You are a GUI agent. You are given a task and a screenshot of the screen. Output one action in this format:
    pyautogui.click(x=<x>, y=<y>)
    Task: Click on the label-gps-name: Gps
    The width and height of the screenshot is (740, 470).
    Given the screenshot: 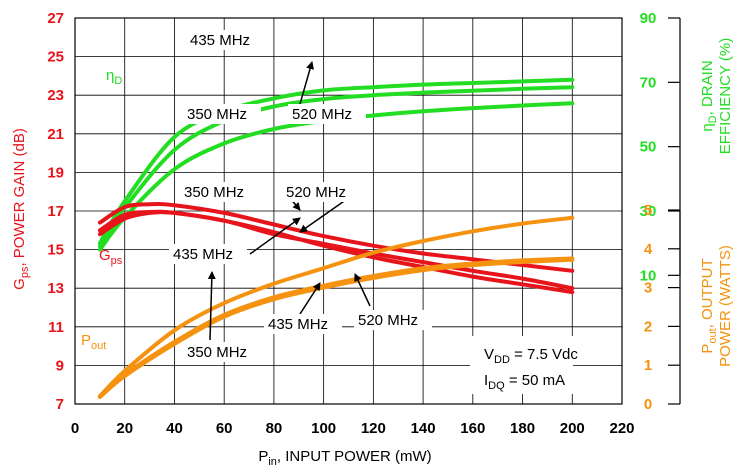 What is the action you would take?
    pyautogui.click(x=111, y=257)
    